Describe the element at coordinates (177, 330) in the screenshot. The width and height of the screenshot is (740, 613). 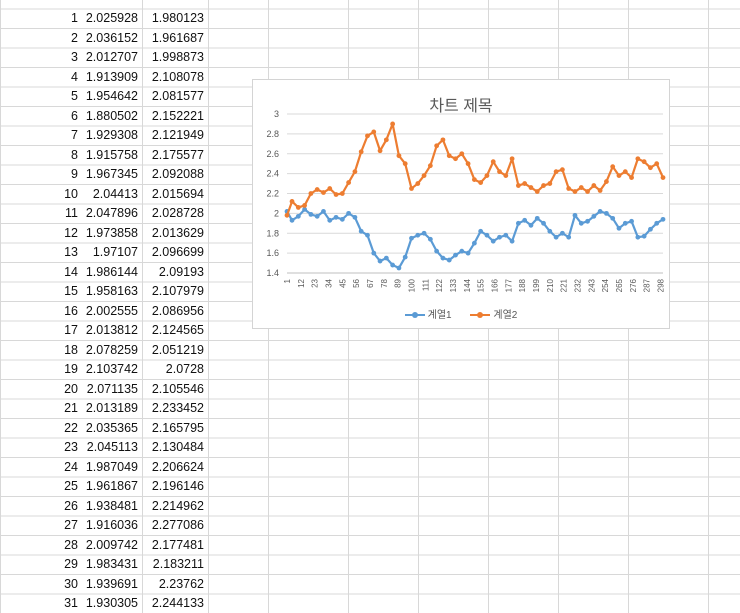
I see `cell-series2: 2.124565` at that location.